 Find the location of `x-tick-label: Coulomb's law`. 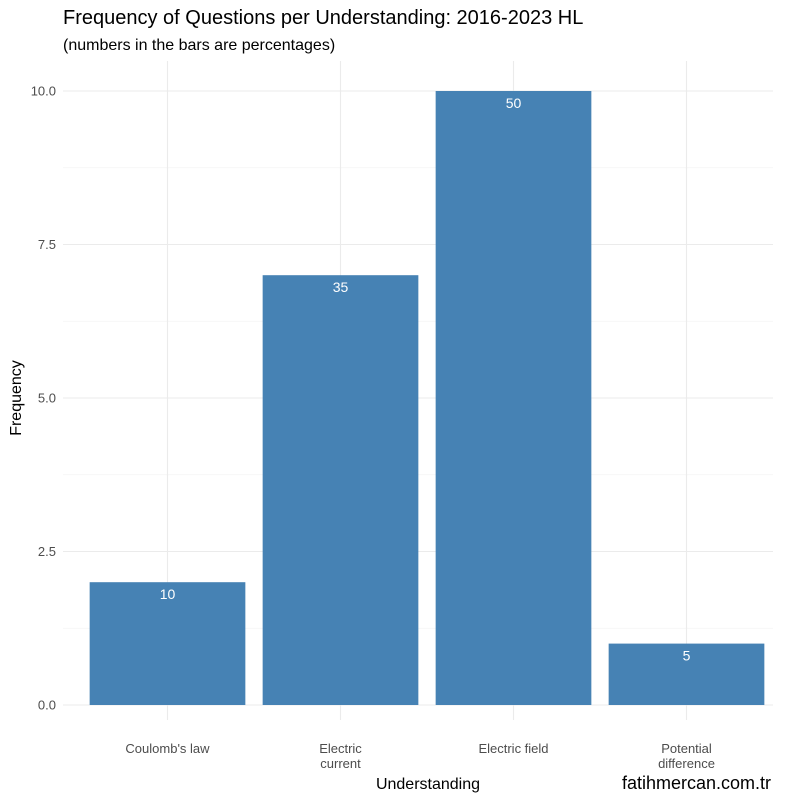

x-tick-label: Coulomb's law is located at coordinates (167, 748).